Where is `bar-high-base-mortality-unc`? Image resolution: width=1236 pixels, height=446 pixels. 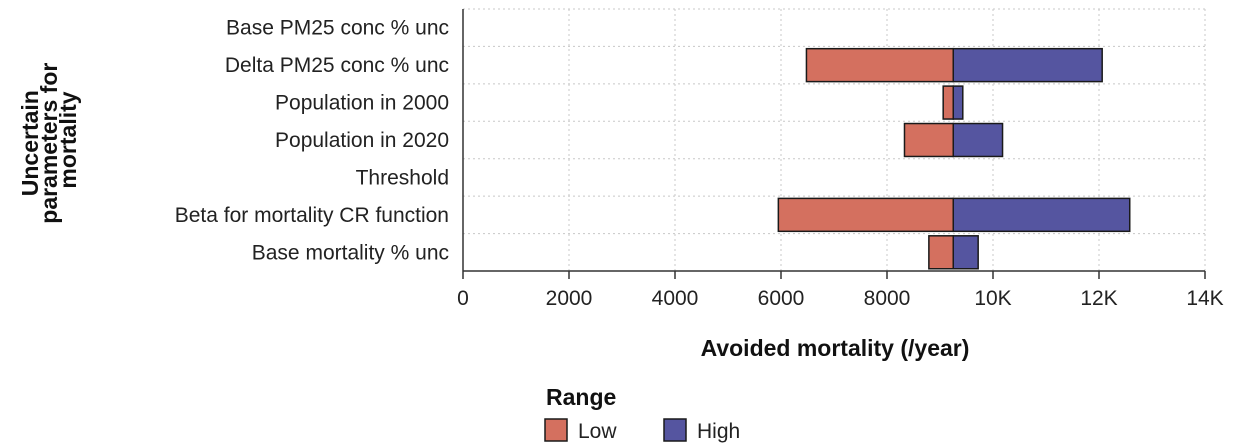
bar-high-base-mortality-unc is located at coordinates (965, 252).